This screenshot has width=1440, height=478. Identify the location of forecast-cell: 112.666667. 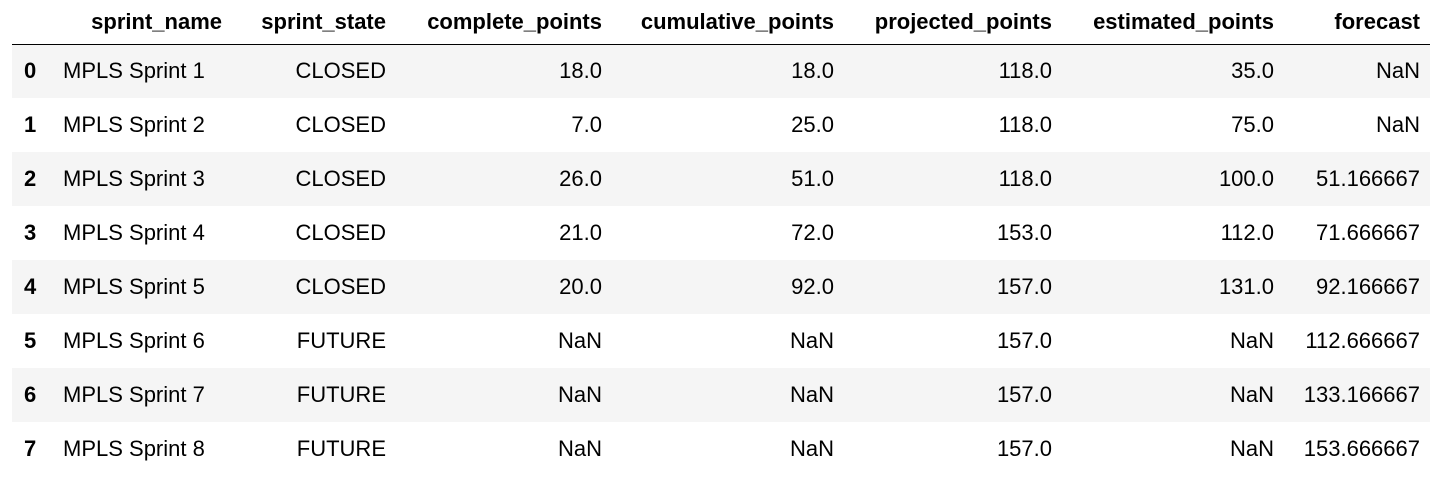
(1362, 340).